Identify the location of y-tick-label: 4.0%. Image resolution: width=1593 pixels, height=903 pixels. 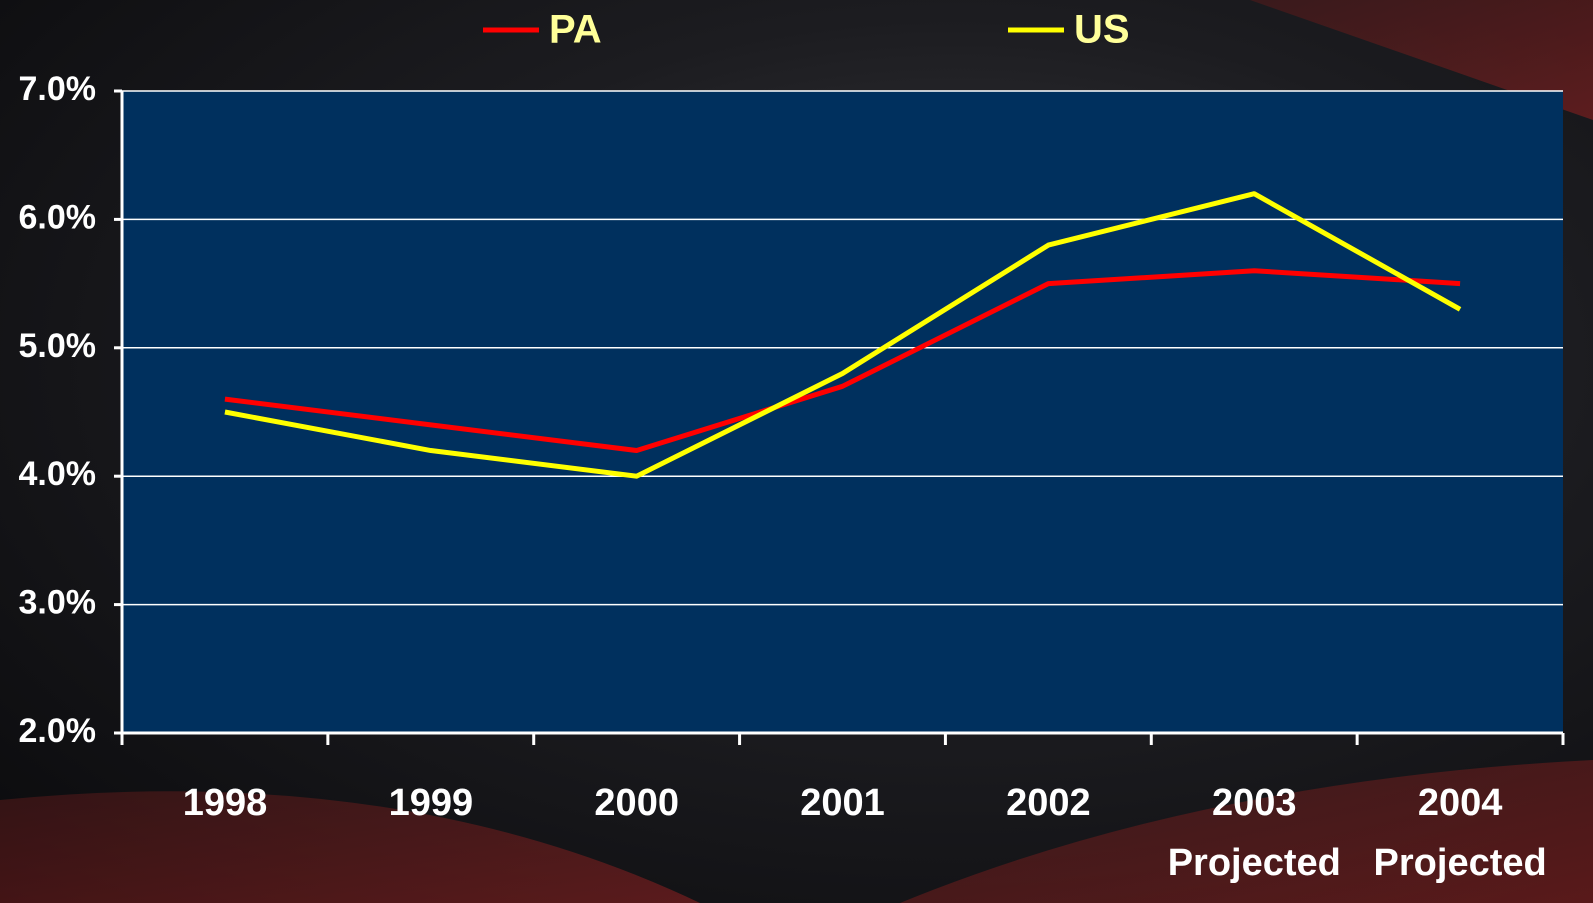
(58, 474).